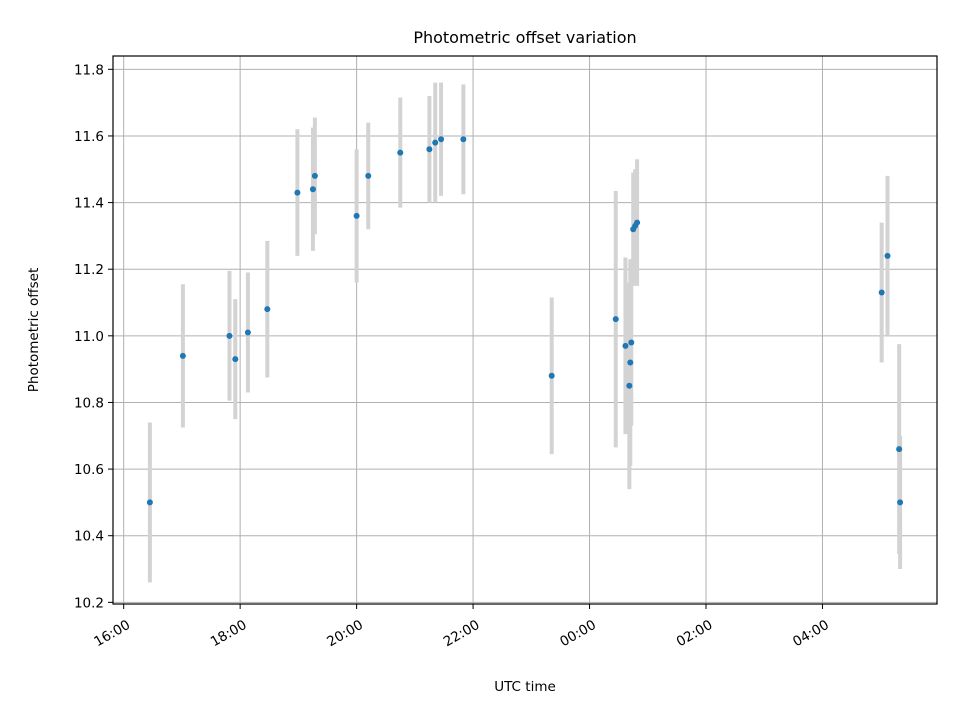 This screenshot has width=960, height=720. Describe the element at coordinates (89, 204) in the screenshot. I see `y-tick-label: 11.4` at that location.